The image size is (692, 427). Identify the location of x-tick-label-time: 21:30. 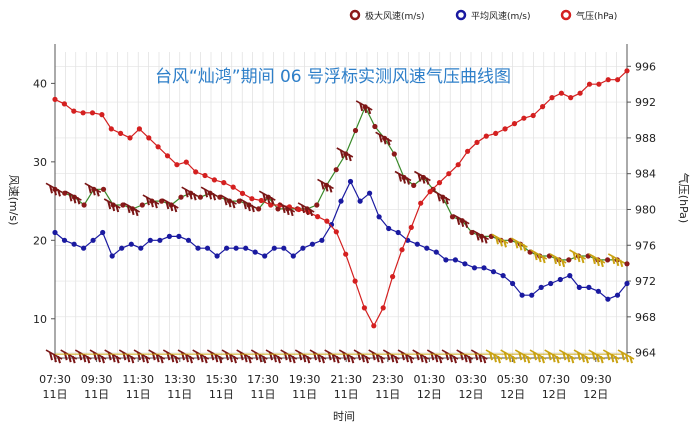
(346, 379).